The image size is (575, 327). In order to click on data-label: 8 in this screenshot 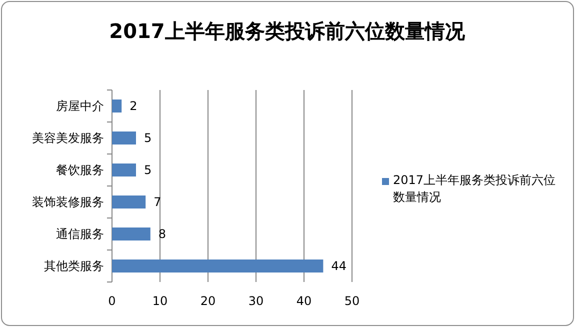, I will do `click(162, 234)`.